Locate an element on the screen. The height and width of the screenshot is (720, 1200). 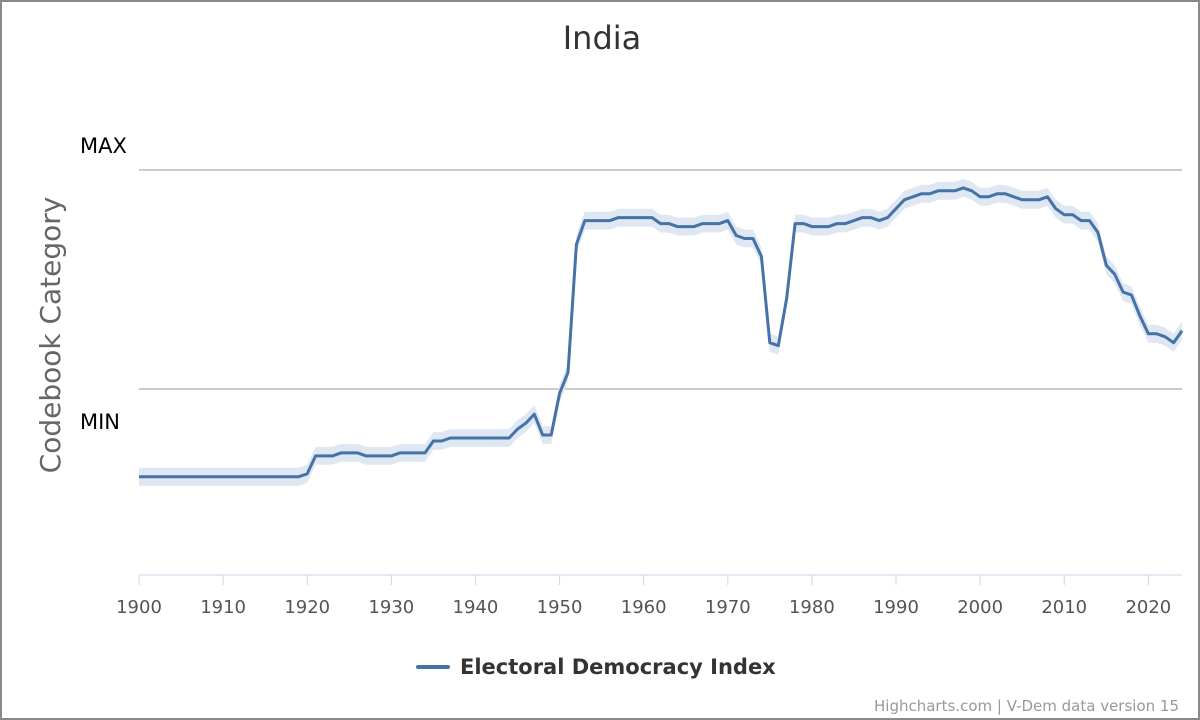
legend-label: Electoral Democracy Index is located at coordinates (618, 667).